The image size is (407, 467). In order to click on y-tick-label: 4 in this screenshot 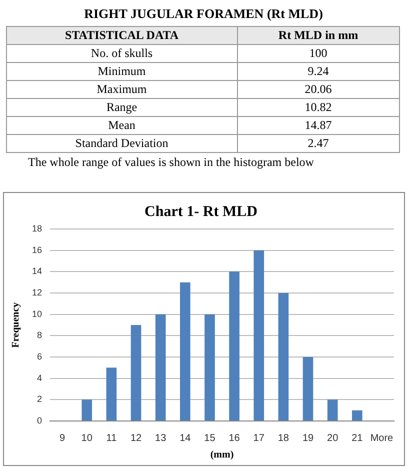, I will do `click(39, 377)`.